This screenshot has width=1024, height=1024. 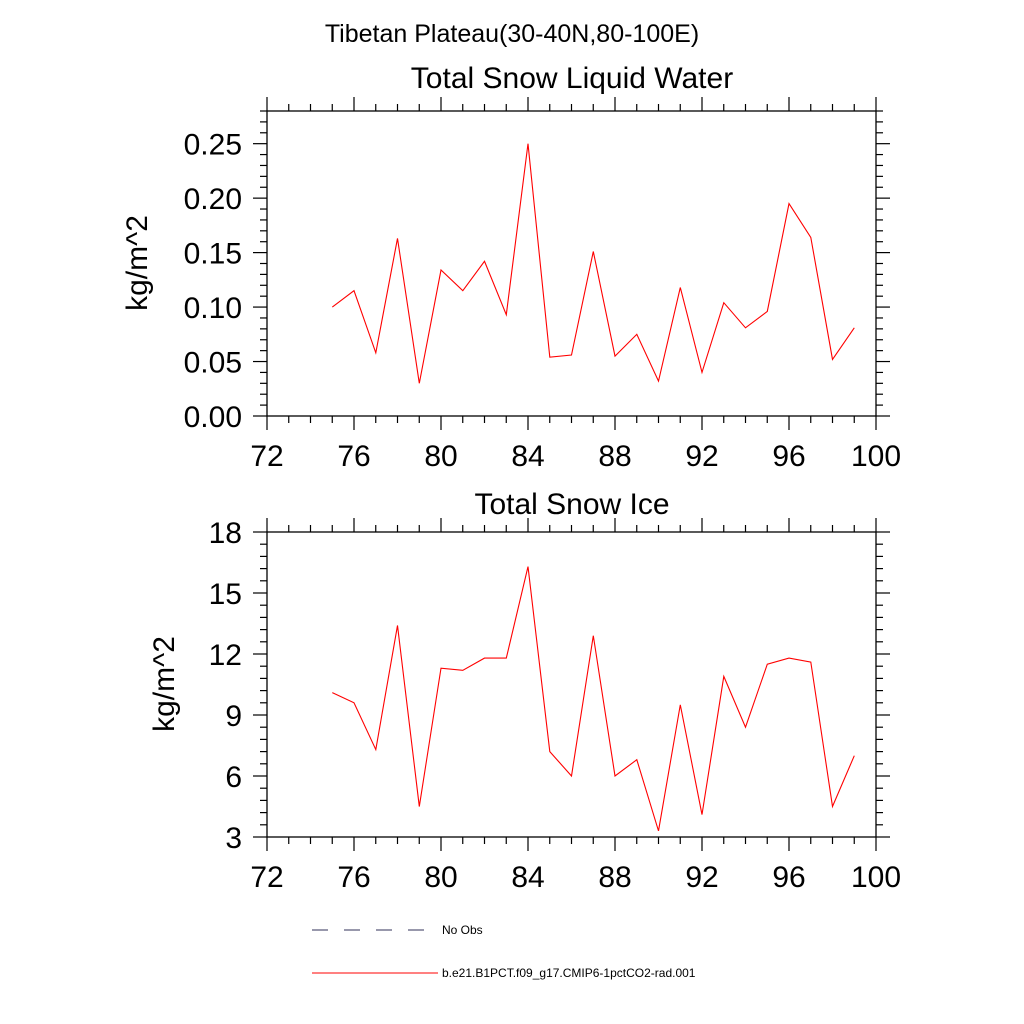 What do you see at coordinates (213, 199) in the screenshot?
I see `y-tick-label: 0.20` at bounding box center [213, 199].